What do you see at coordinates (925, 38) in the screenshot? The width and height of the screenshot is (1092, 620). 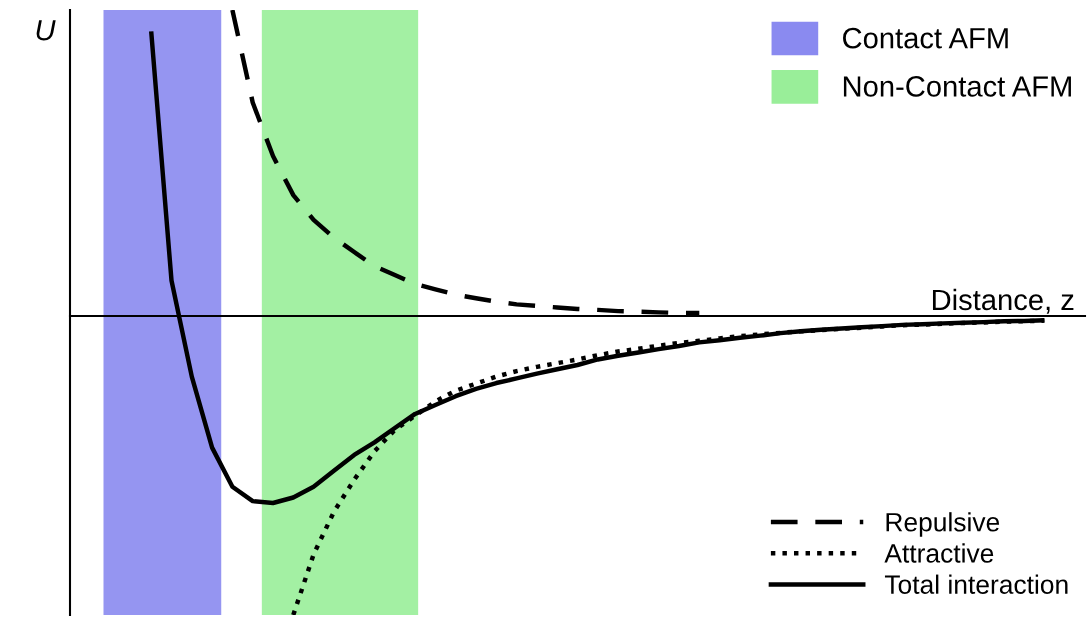 I see `annotation: Contact AFM` at bounding box center [925, 38].